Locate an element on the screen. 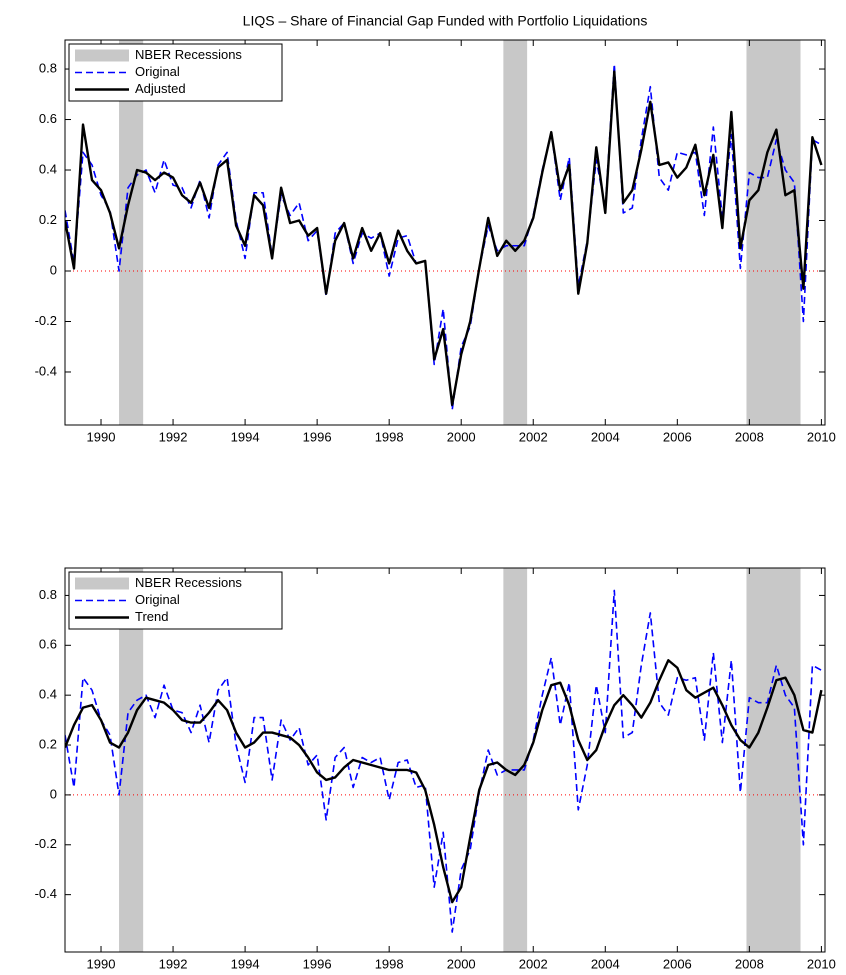 The image size is (846, 975). legend-label: Adjusted is located at coordinates (160, 88).